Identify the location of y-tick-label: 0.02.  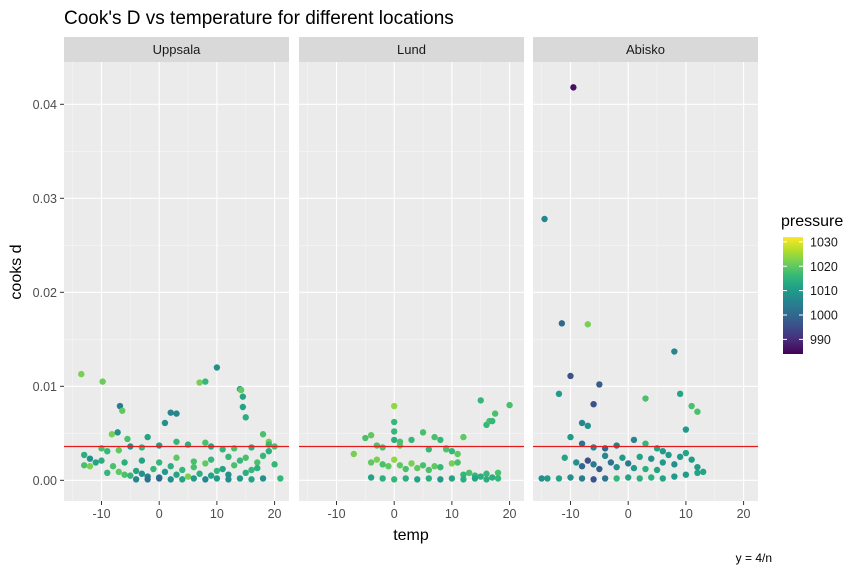
(45, 293).